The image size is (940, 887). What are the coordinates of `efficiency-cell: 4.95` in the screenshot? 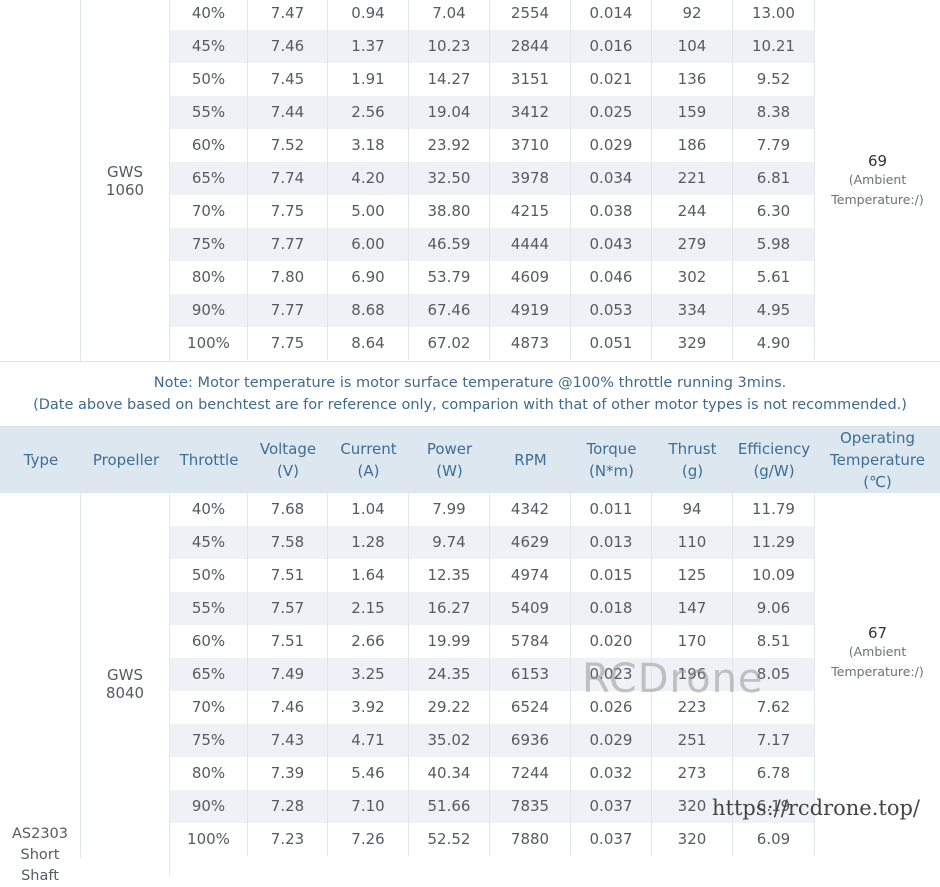 It's located at (774, 310).